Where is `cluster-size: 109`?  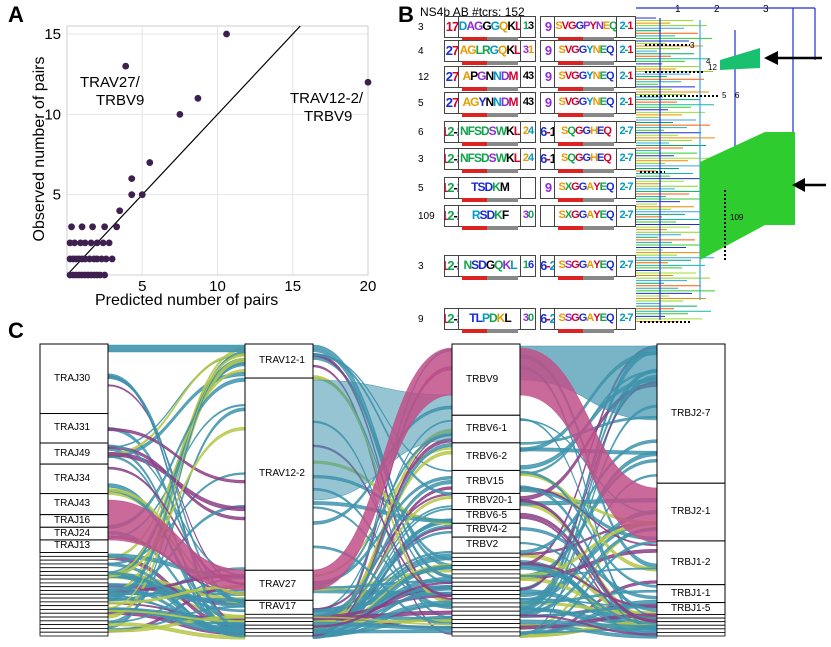 cluster-size: 109 is located at coordinates (426, 216).